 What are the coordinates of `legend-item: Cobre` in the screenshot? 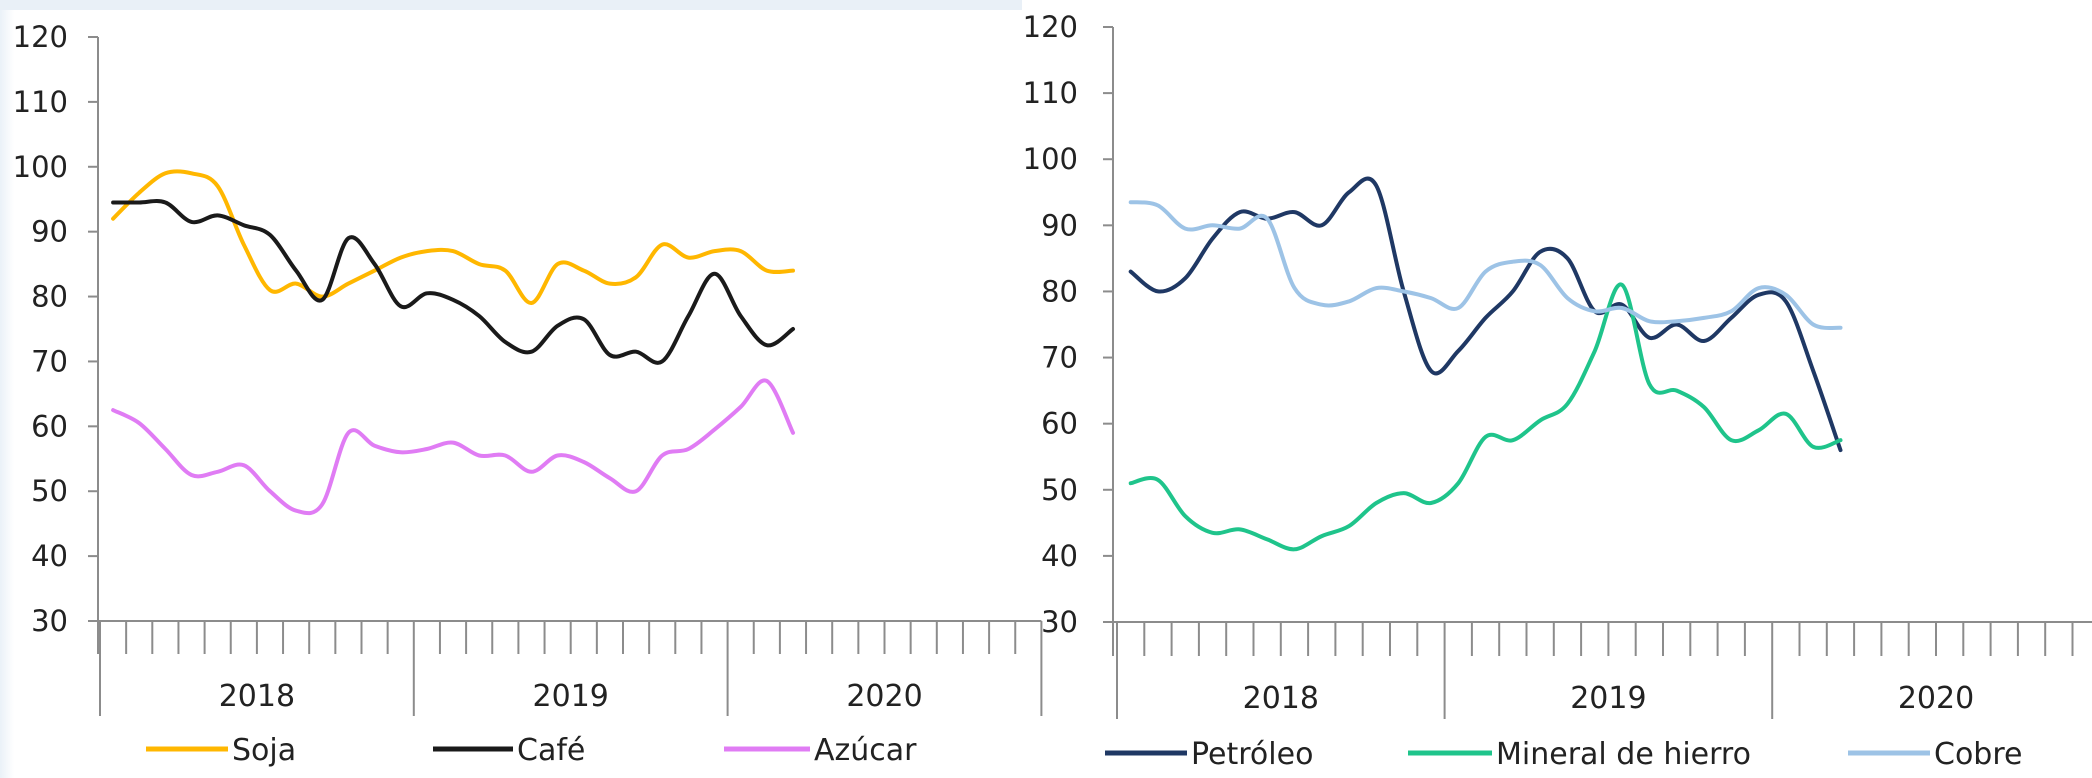 It's located at (1935, 754).